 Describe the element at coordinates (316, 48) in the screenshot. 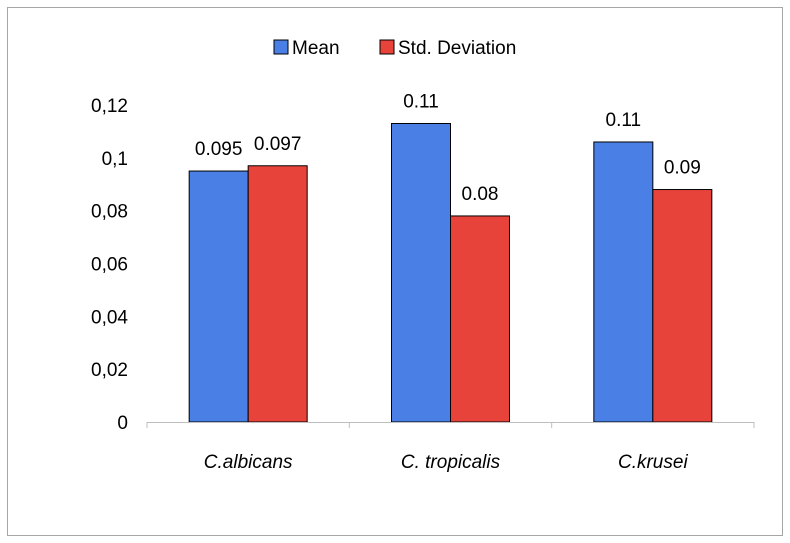

I see `legend-label: Mean` at that location.